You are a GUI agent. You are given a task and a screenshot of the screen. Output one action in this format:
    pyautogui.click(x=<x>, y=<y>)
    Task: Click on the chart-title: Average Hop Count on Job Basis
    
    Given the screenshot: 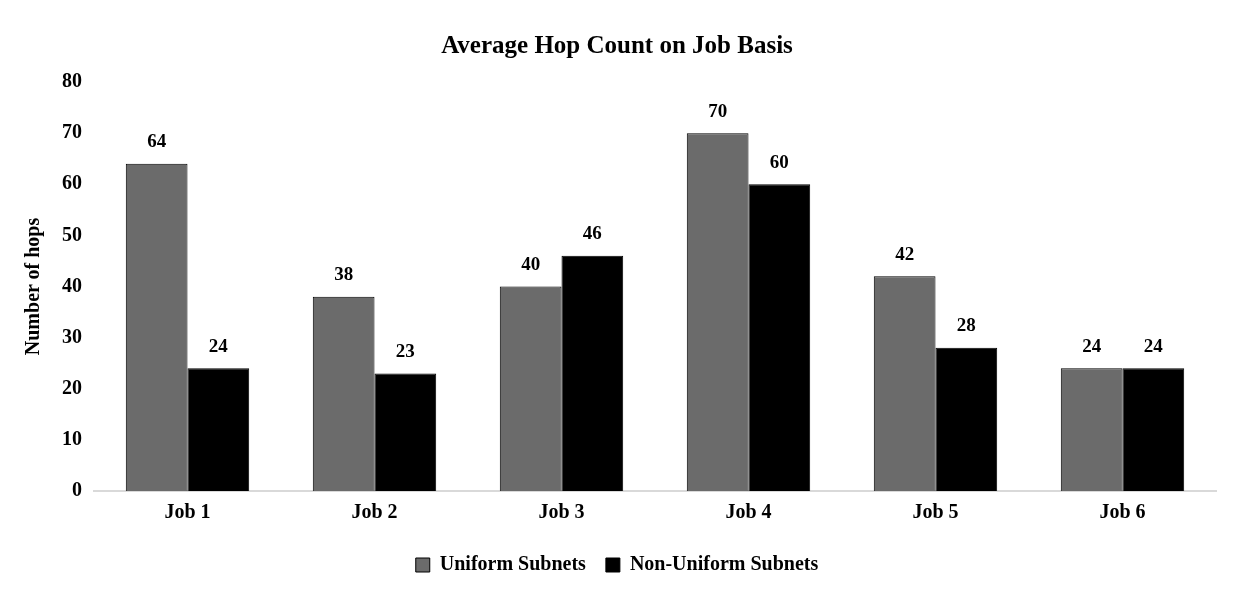 What is the action you would take?
    pyautogui.click(x=617, y=45)
    